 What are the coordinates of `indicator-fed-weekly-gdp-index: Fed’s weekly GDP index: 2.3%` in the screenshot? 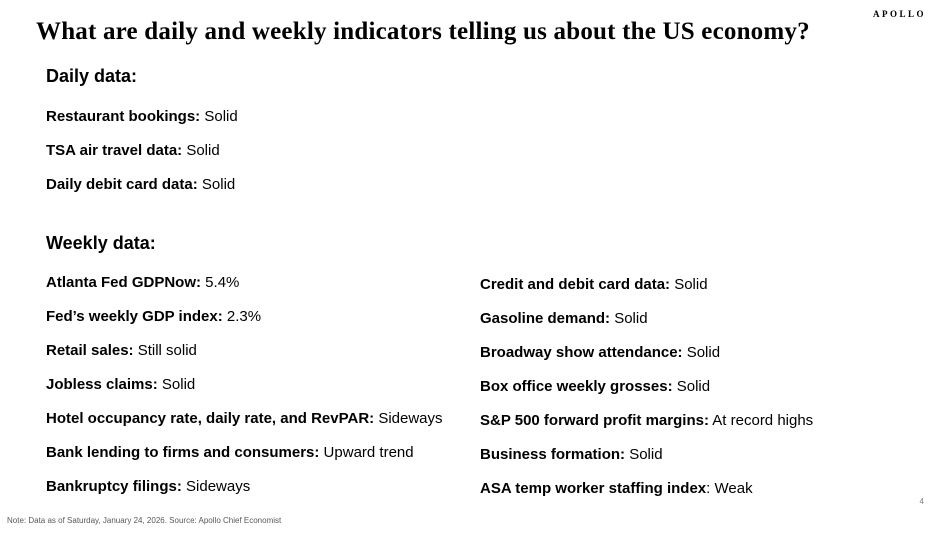 It's located at (244, 316).